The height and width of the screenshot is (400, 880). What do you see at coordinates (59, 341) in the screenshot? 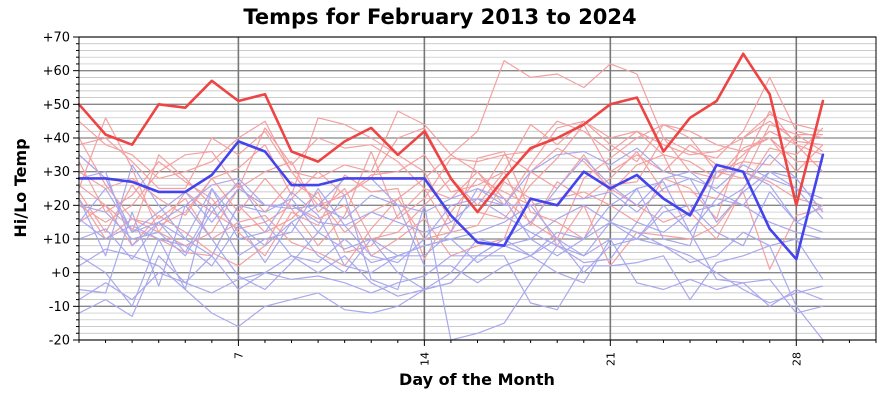
I see `y-tick-label: -20` at bounding box center [59, 341].